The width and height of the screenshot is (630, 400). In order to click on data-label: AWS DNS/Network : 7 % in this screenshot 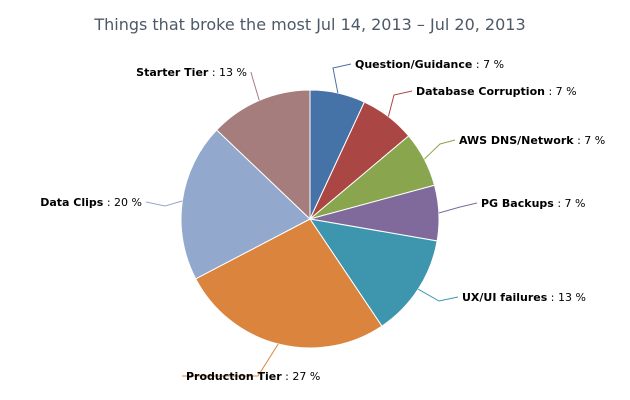, I will do `click(532, 140)`.